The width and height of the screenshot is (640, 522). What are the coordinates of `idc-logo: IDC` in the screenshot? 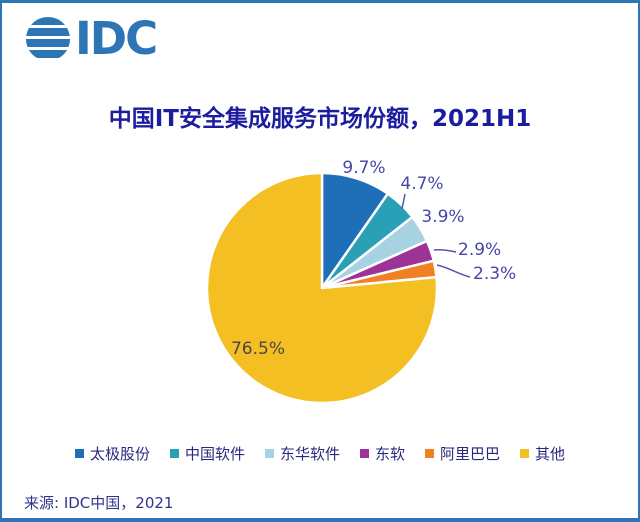 It's located at (92, 38).